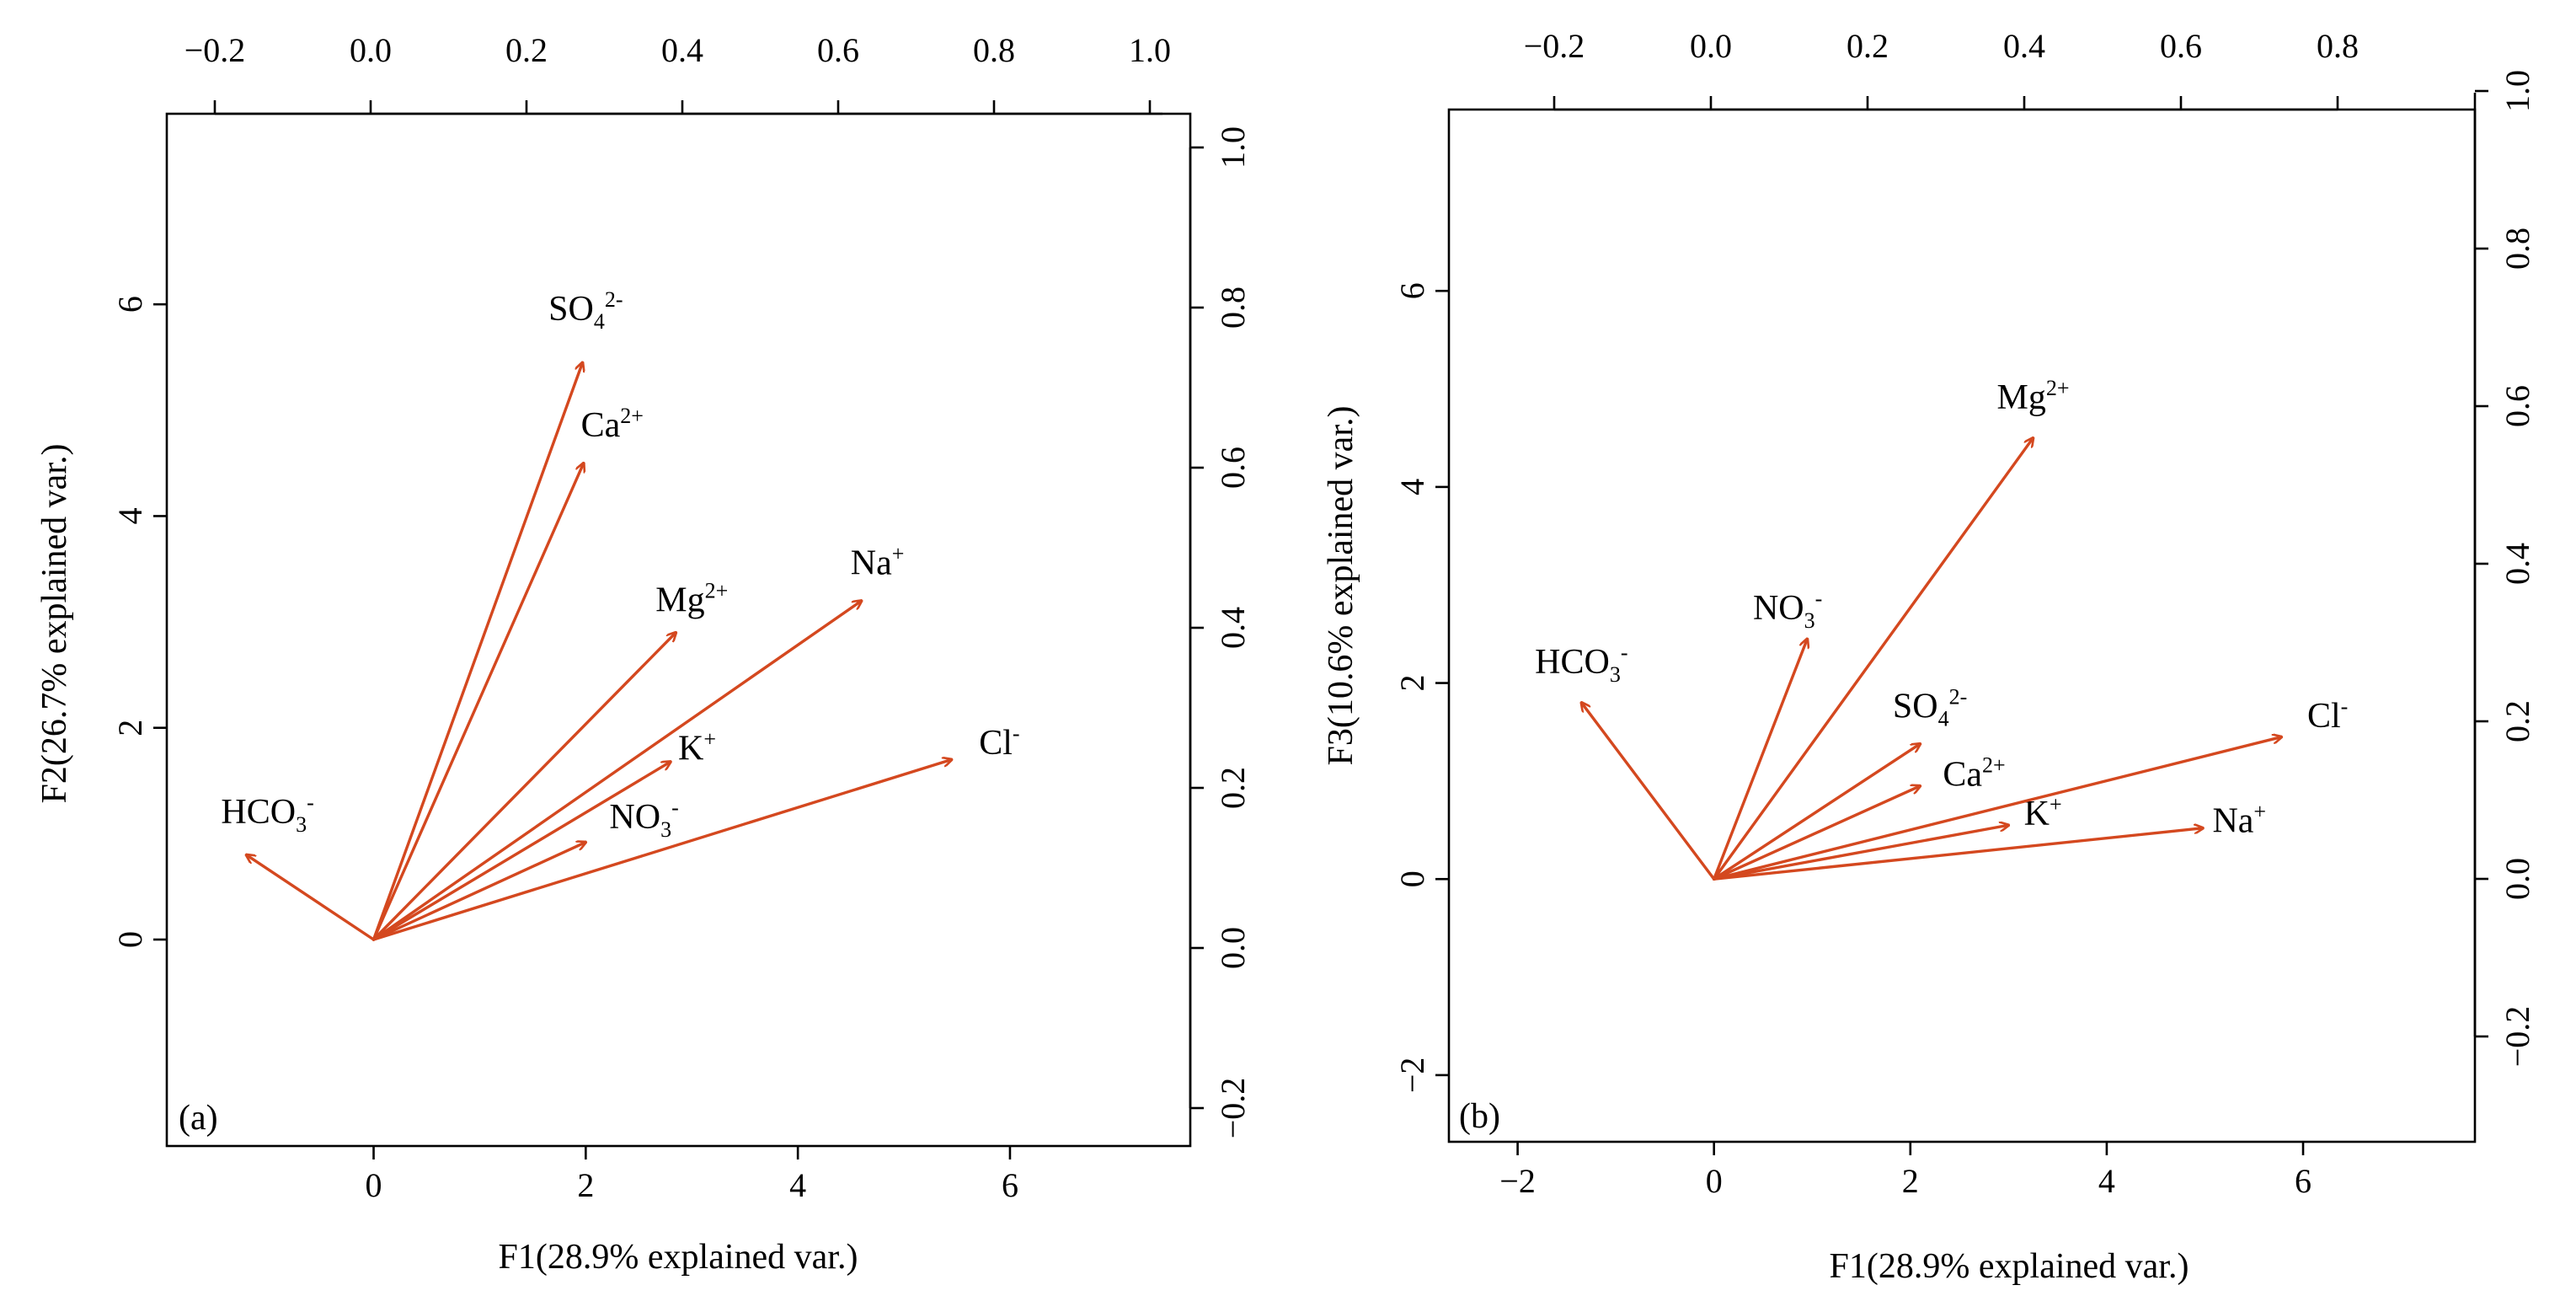 Image resolution: width=2576 pixels, height=1312 pixels. I want to click on top-loading-axis-a: −0.2 0.0 0.2 0.4 0.6 0.8 1.0, so click(677, 73).